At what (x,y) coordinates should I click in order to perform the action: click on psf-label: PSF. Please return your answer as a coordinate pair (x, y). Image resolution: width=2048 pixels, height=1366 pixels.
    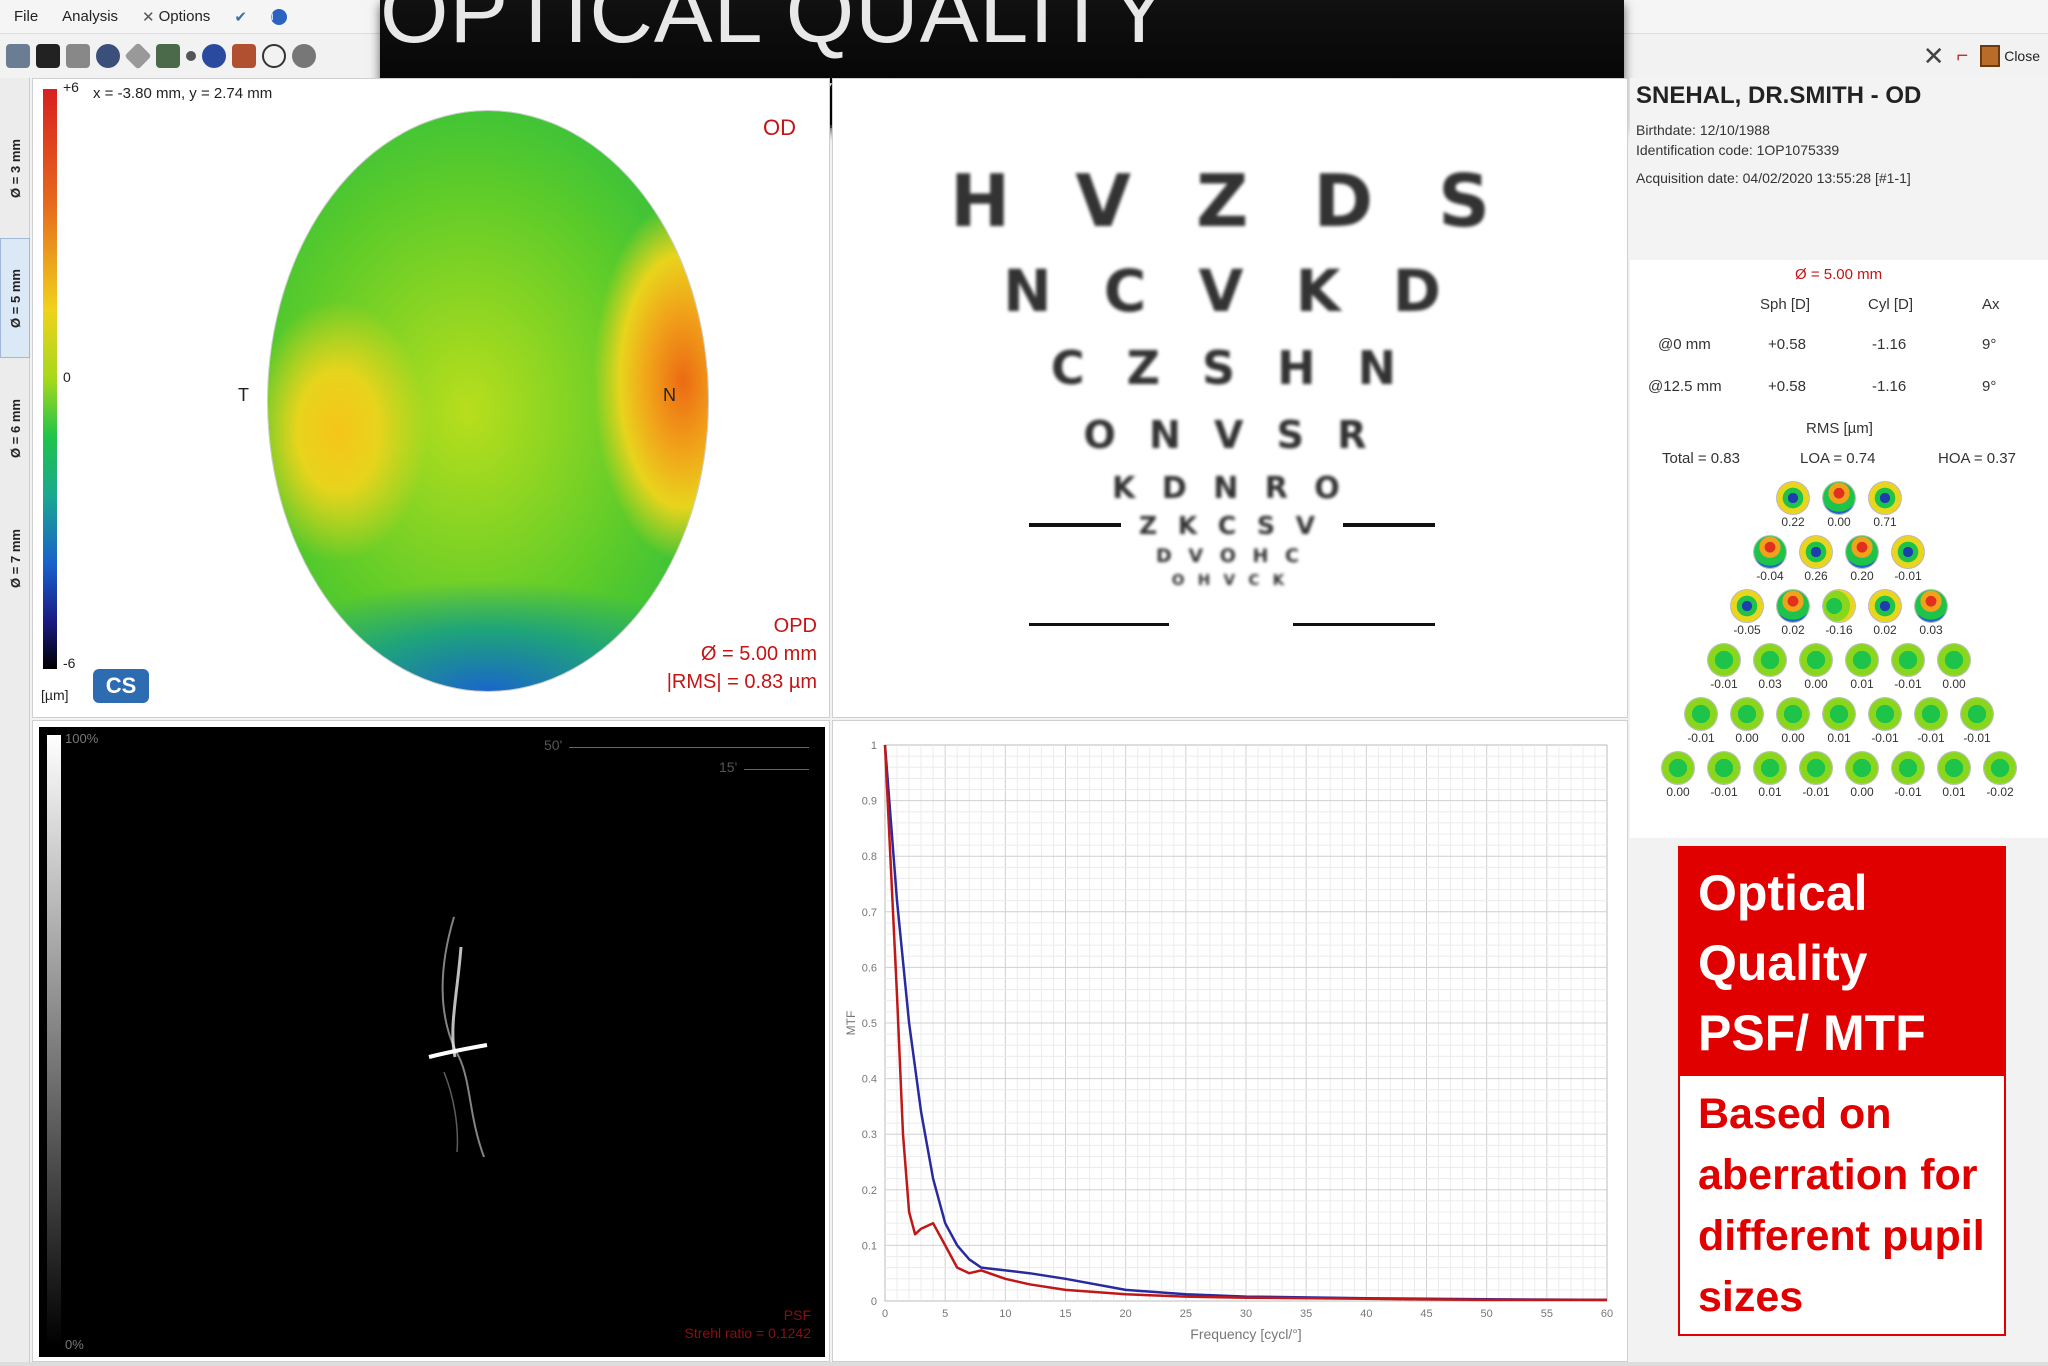
    Looking at the image, I should click on (797, 1315).